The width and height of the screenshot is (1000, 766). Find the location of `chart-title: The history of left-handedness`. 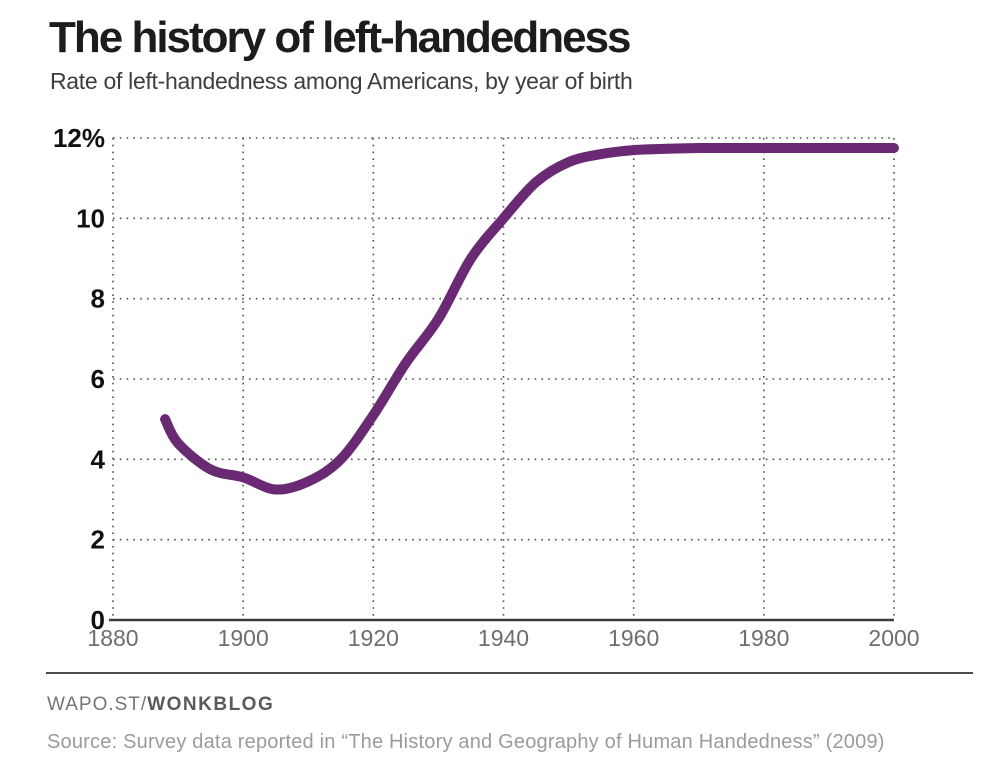

chart-title: The history of left-handedness is located at coordinates (340, 37).